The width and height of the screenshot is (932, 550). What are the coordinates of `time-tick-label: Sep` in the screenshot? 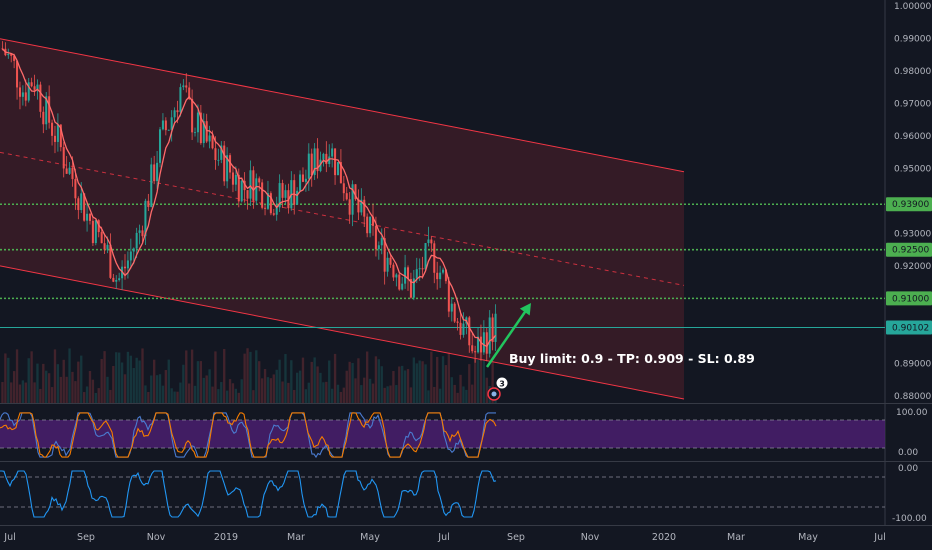 It's located at (86, 537).